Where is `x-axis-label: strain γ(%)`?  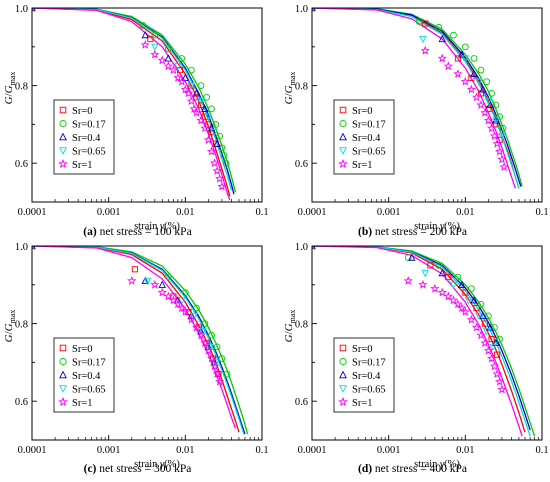
x-axis-label: strain γ(%) is located at coordinates (157, 226).